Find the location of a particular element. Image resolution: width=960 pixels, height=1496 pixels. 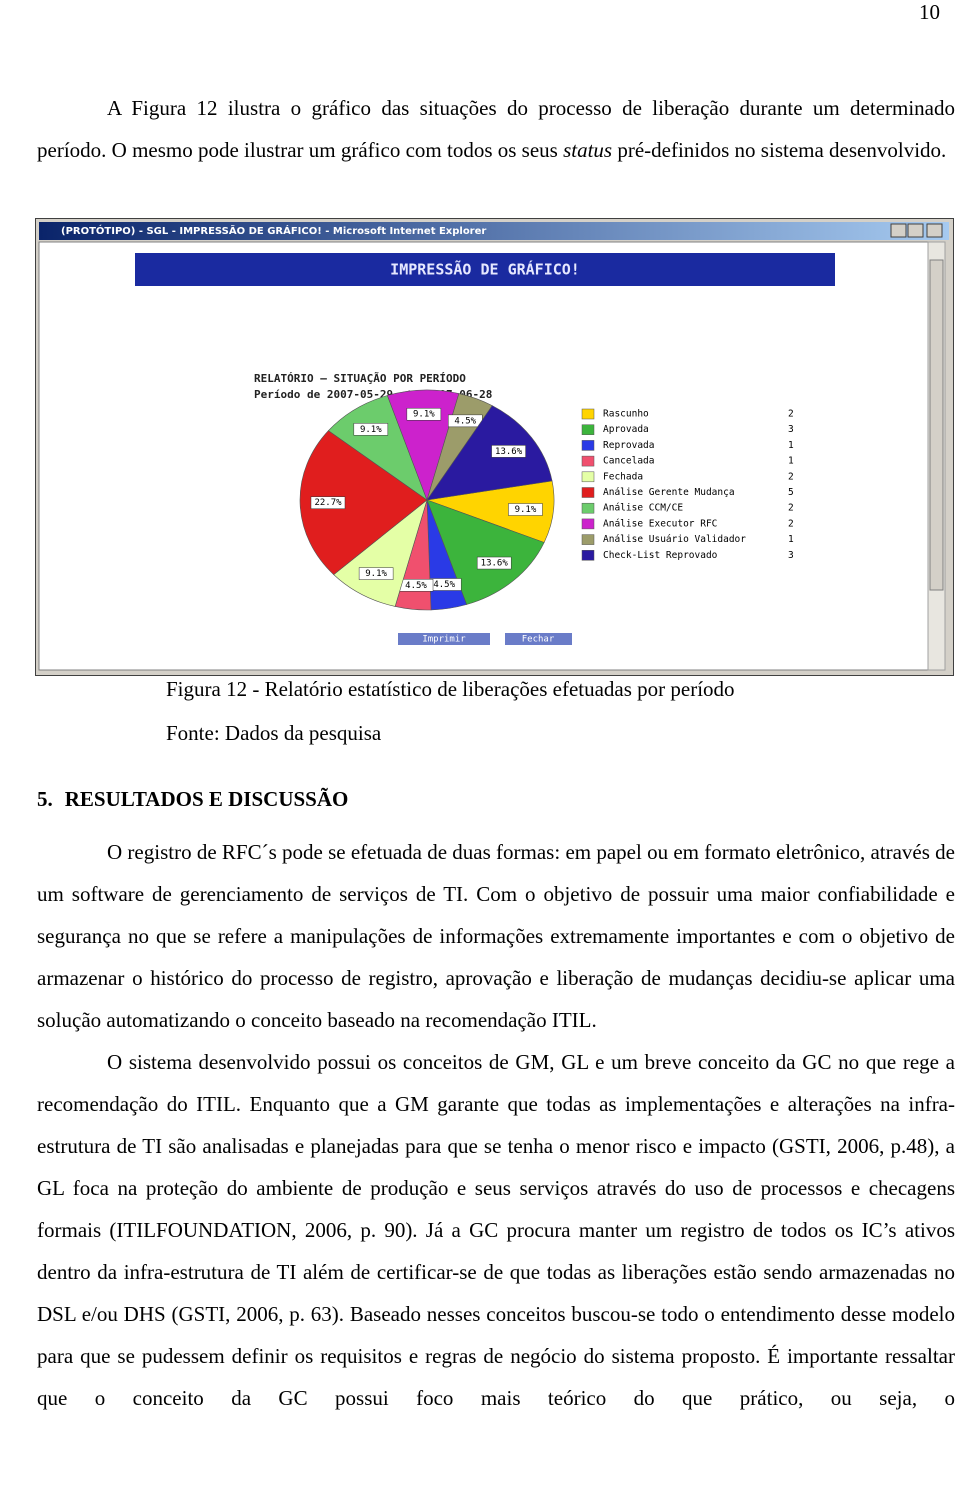

button-label: Fechar is located at coordinates (538, 640).